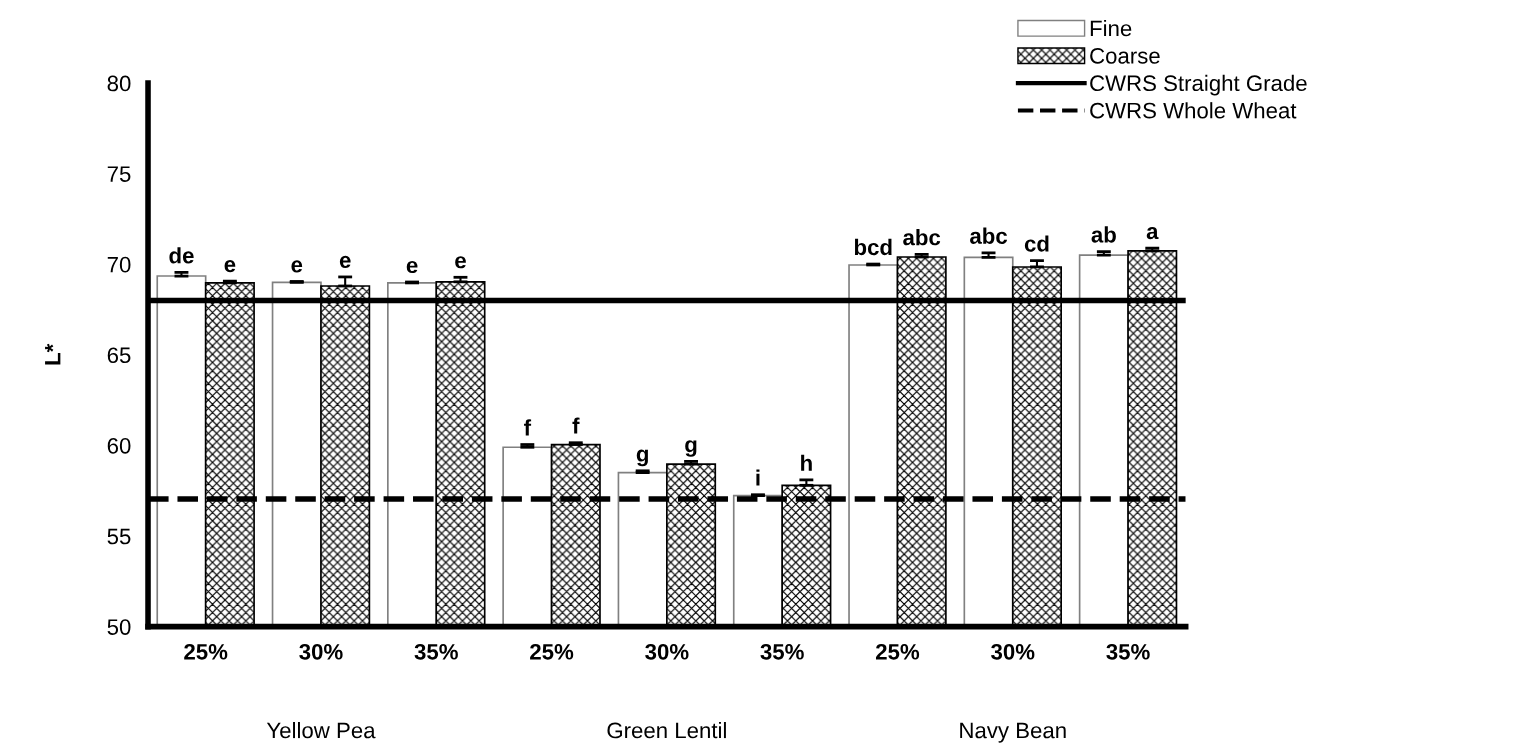 This screenshot has height=755, width=1526. I want to click on data-label: bcd, so click(873, 247).